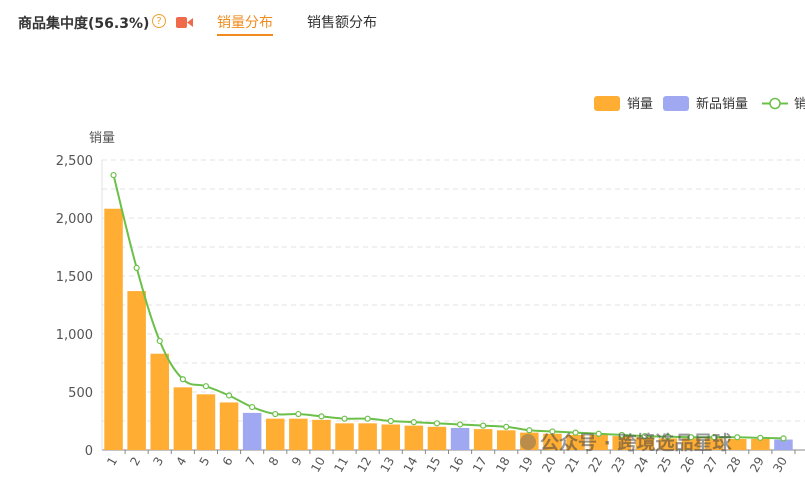  What do you see at coordinates (274, 462) in the screenshot?
I see `x-tick-label-8: 8` at bounding box center [274, 462].